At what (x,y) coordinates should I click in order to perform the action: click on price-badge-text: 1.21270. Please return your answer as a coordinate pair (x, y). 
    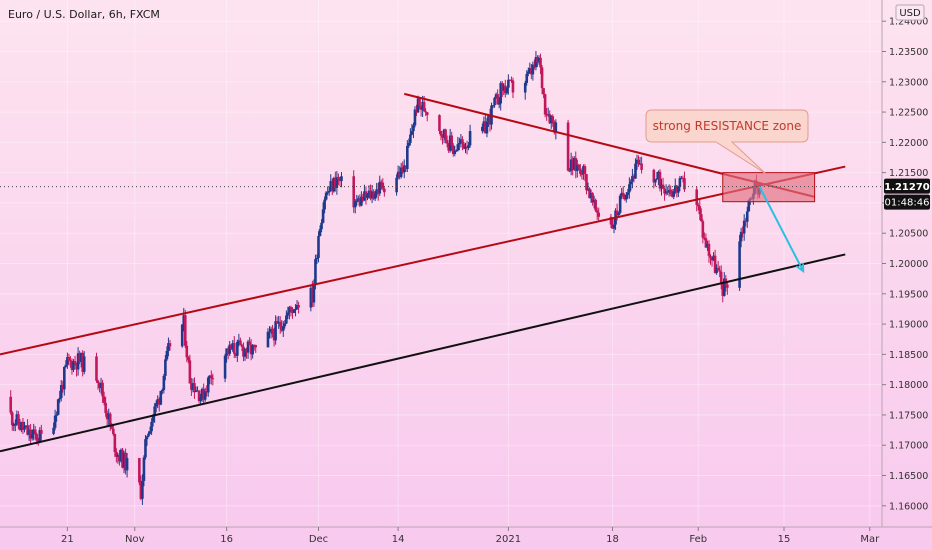
    Looking at the image, I should click on (907, 187).